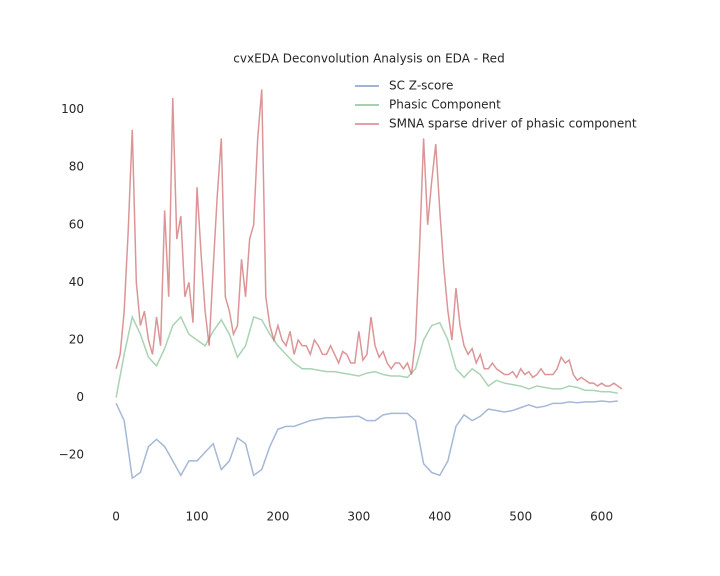  Describe the element at coordinates (445, 105) in the screenshot. I see `legend-label: Phasic Component` at that location.